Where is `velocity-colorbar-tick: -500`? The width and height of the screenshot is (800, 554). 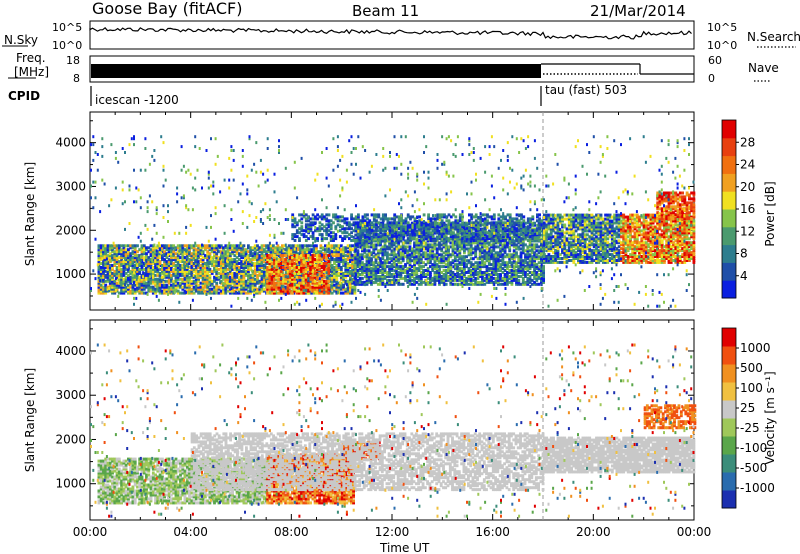 velocity-colorbar-tick: -500 is located at coordinates (753, 468).